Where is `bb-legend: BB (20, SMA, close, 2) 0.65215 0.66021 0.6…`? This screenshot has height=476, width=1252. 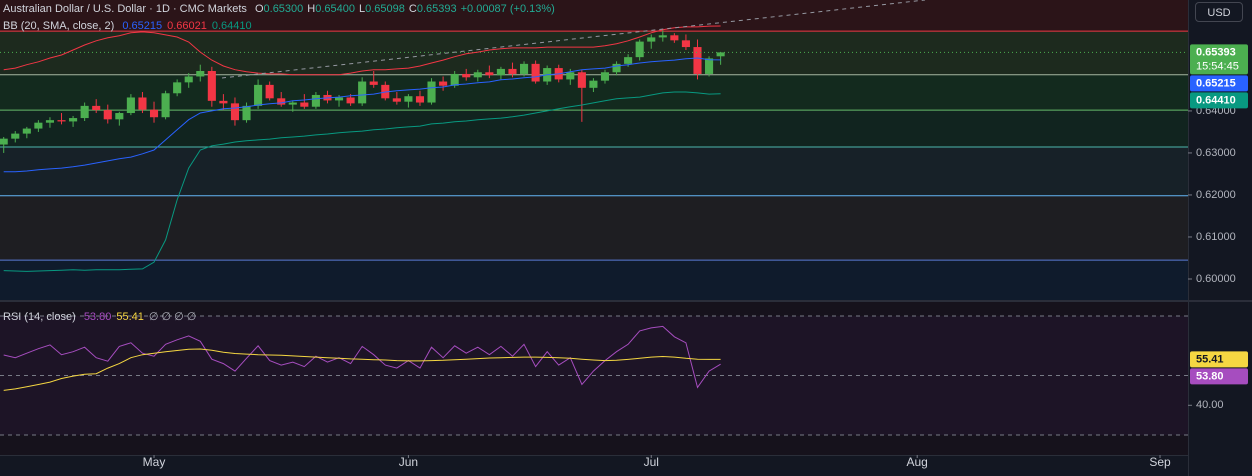 bb-legend: BB (20, SMA, close, 2) 0.65215 0.66021 0.6… is located at coordinates (130, 26).